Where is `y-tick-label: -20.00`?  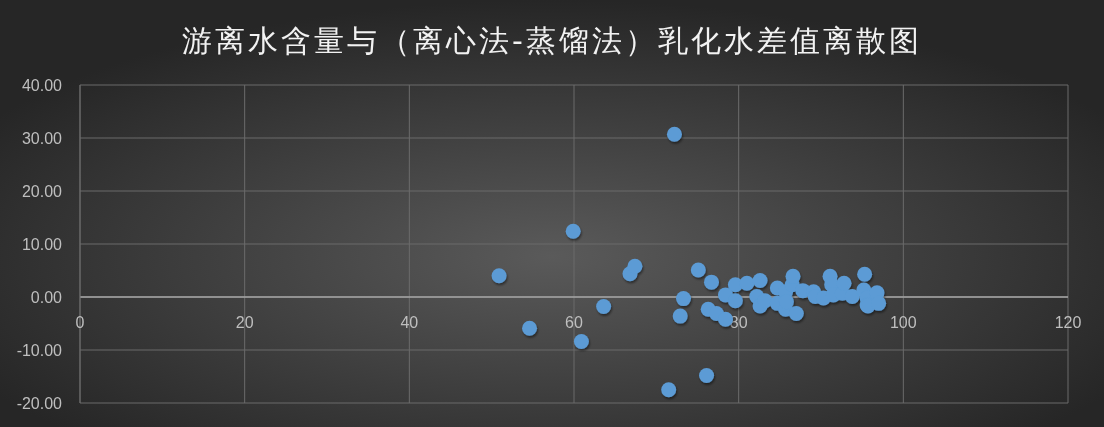 y-tick-label: -20.00 is located at coordinates (39, 403).